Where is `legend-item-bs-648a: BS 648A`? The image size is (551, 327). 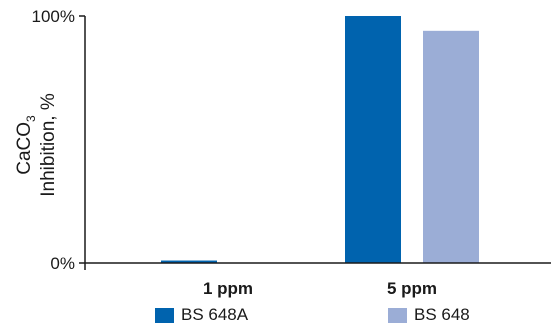
legend-item-bs-648a: BS 648A is located at coordinates (201, 315).